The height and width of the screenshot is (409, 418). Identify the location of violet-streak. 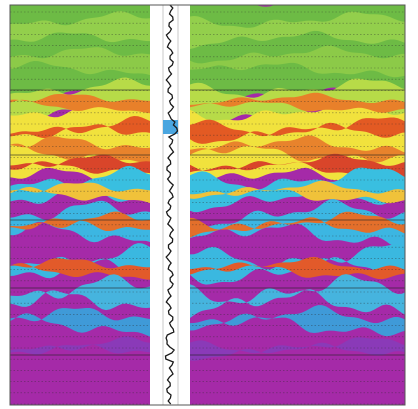
(207, 348).